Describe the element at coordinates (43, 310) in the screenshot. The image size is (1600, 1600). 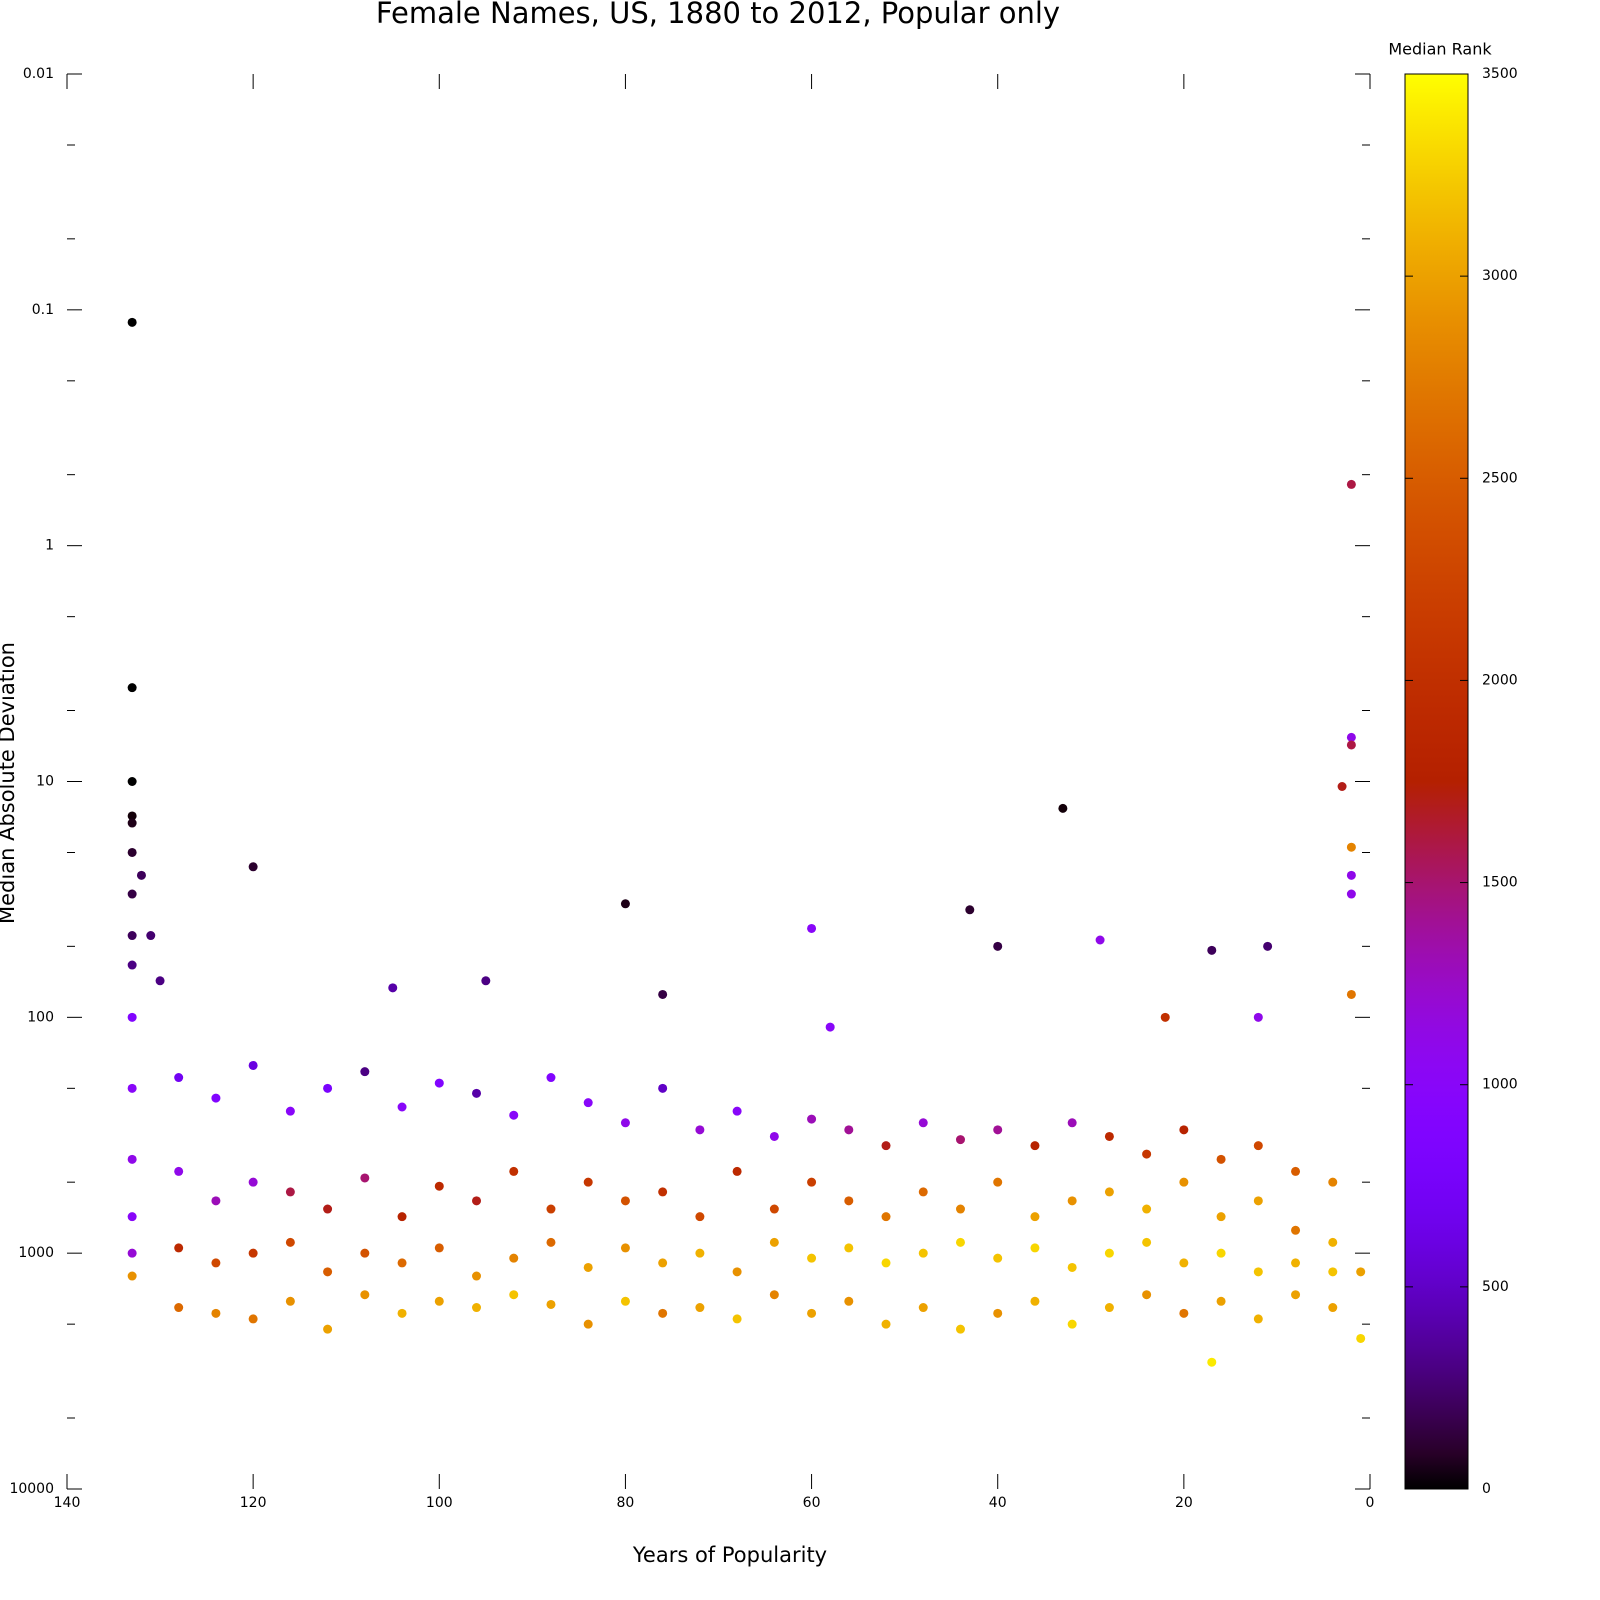
I see `y-tick-label: 0.1` at that location.